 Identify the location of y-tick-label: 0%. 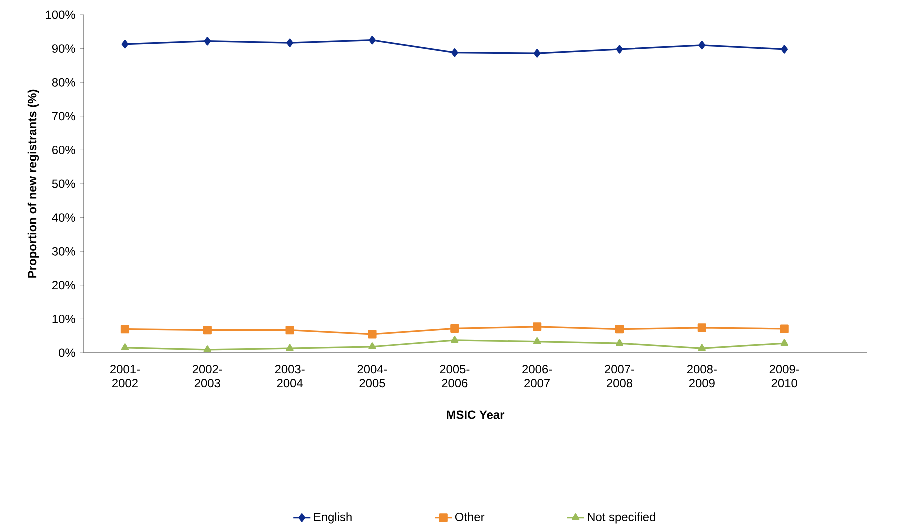
(67, 353).